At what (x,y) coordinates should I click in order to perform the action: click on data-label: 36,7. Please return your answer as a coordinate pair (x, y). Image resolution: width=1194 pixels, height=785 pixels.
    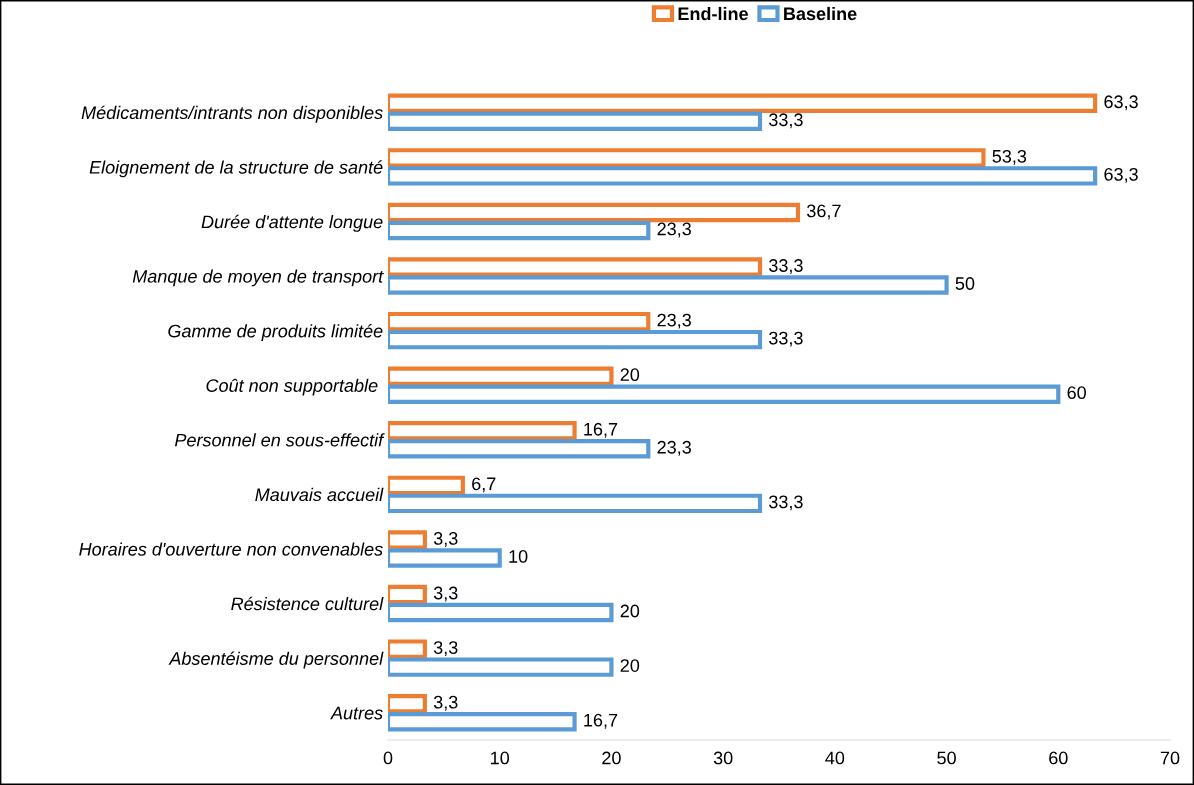
    Looking at the image, I should click on (824, 212).